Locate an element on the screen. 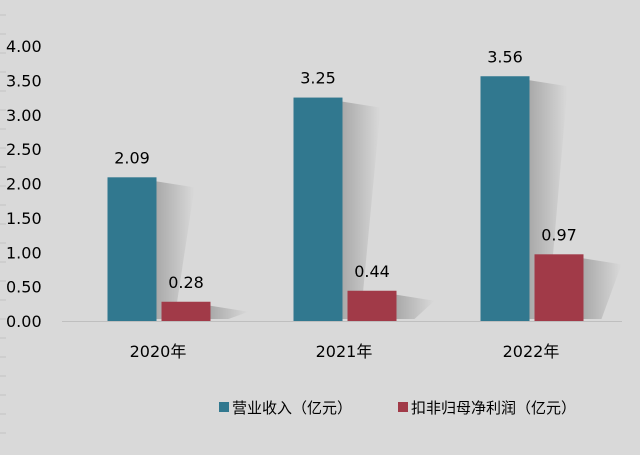  y-tick-label: 2.50 is located at coordinates (24, 149).